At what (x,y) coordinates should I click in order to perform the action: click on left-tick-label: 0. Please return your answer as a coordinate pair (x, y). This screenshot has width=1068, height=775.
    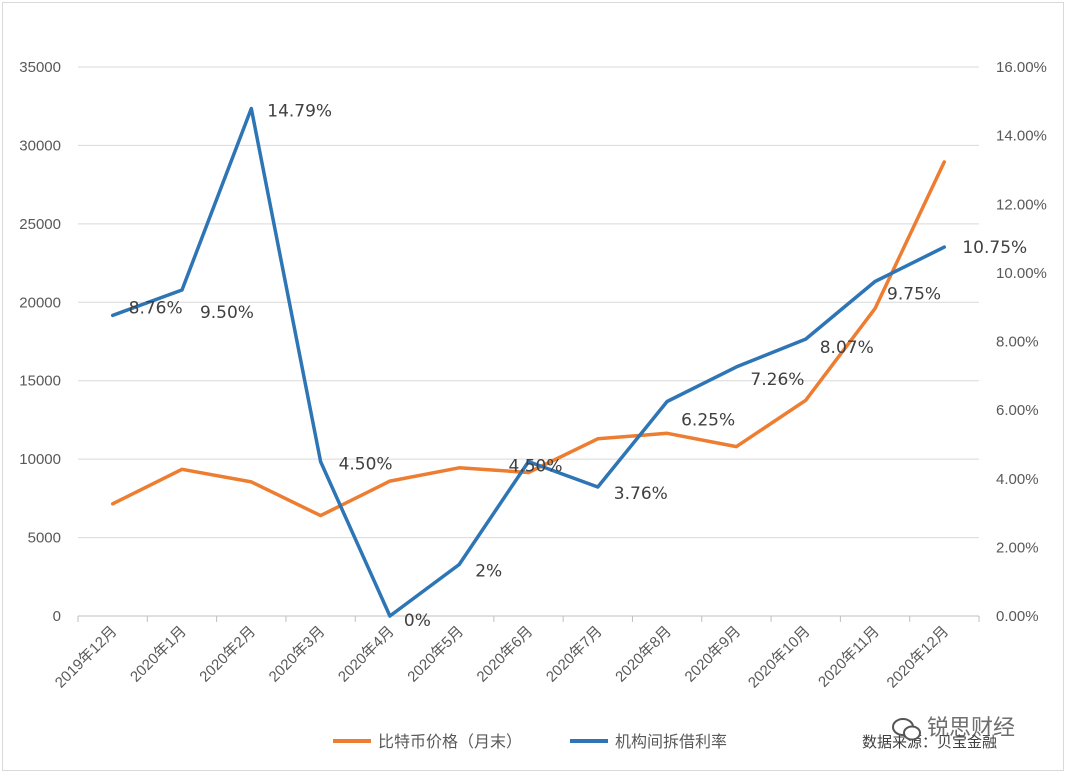
    Looking at the image, I should click on (57, 616).